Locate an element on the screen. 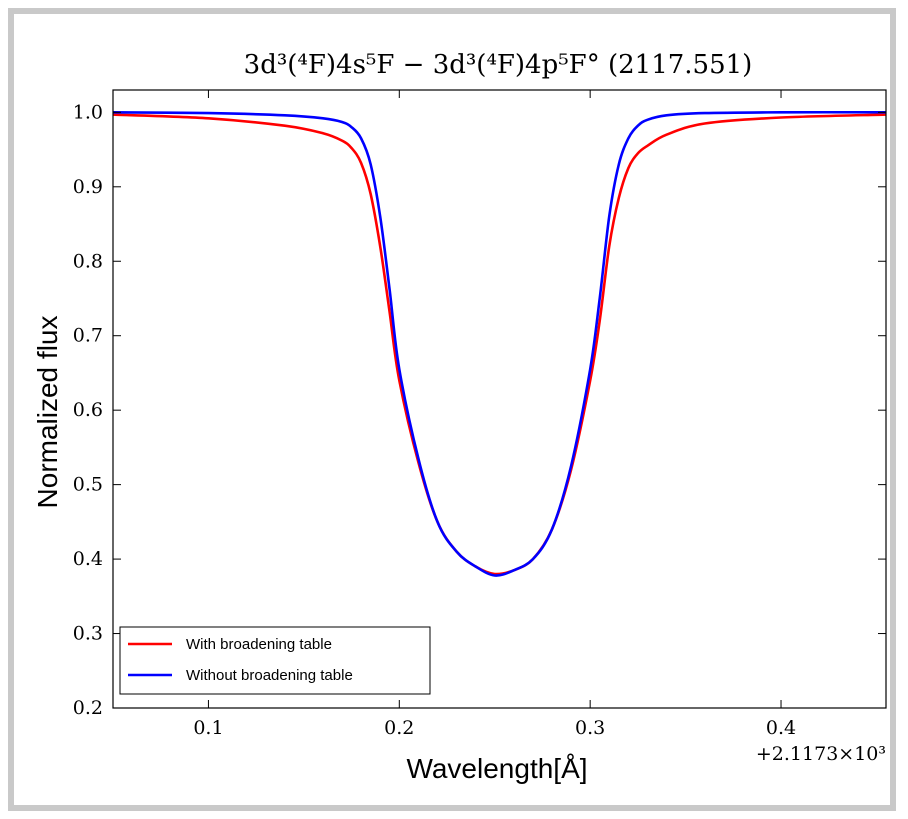 This screenshot has width=908, height=819. y-tick-label: 0.4 is located at coordinates (88, 559).